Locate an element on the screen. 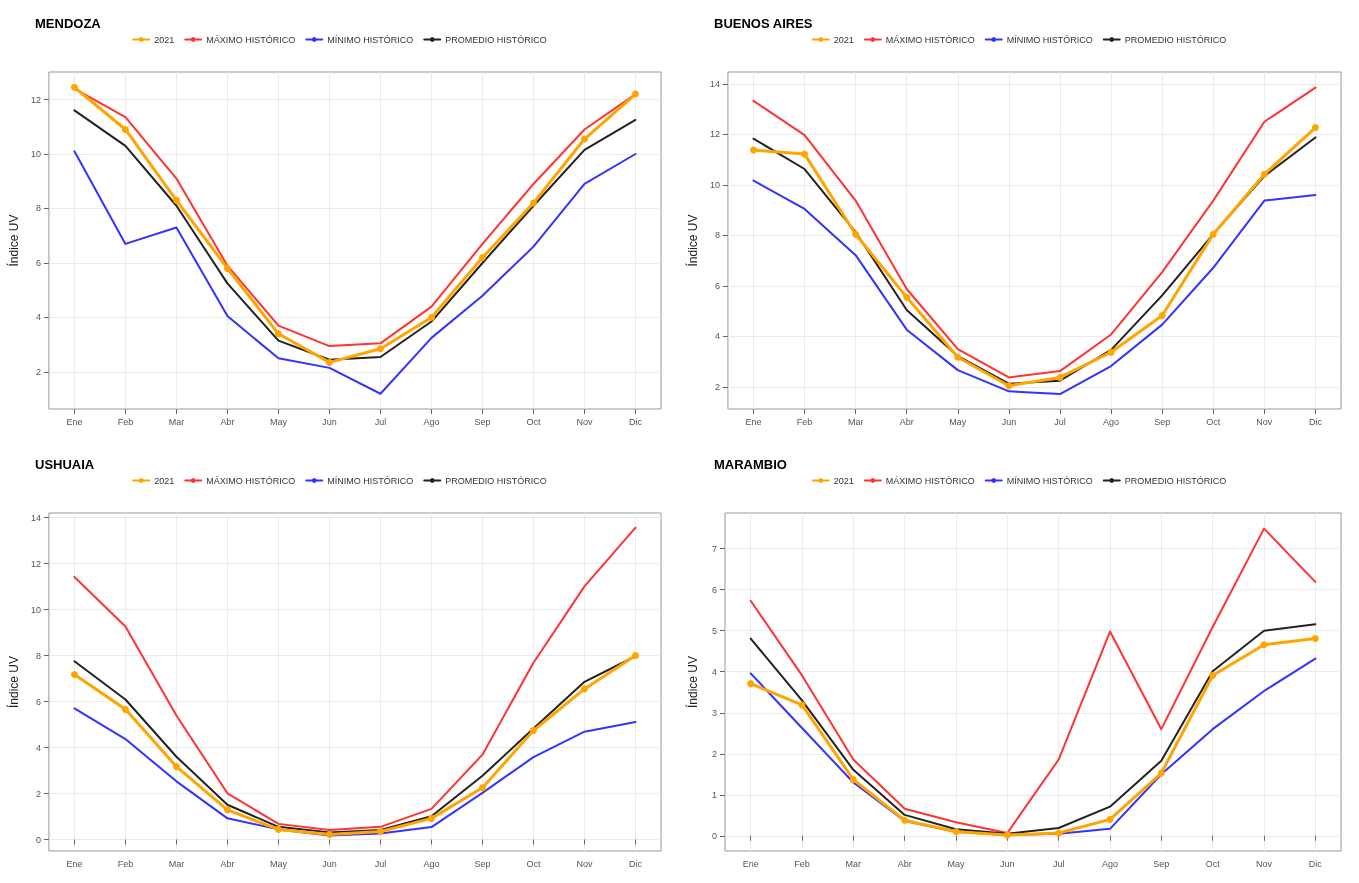 The image size is (1359, 883). x-tick-label: Mar is located at coordinates (853, 863).